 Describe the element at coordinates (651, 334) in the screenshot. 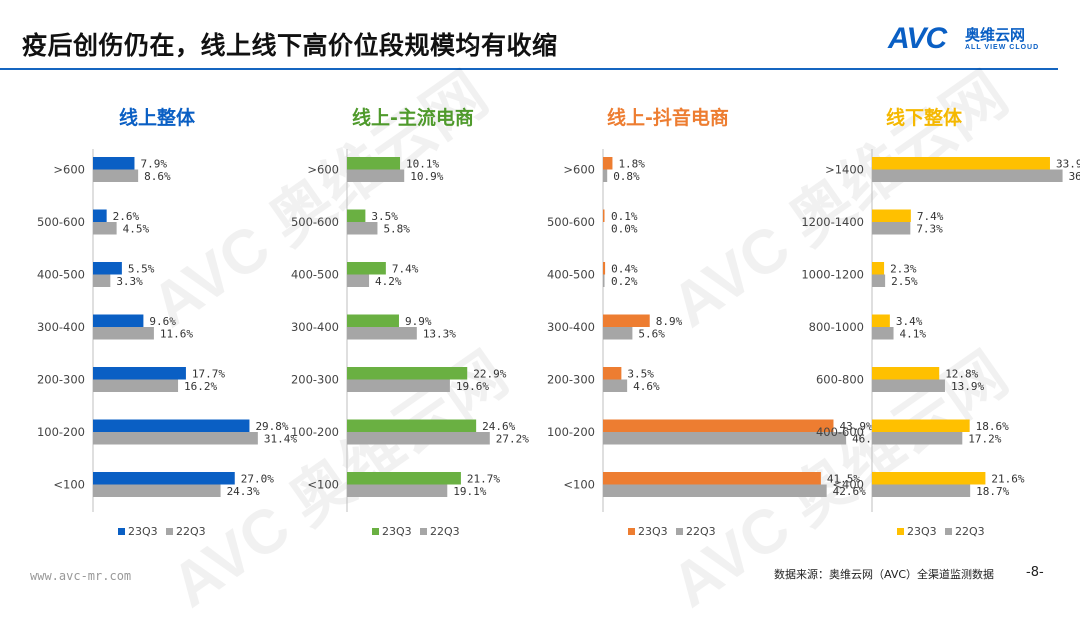

I see `data-label: 5.6%` at that location.